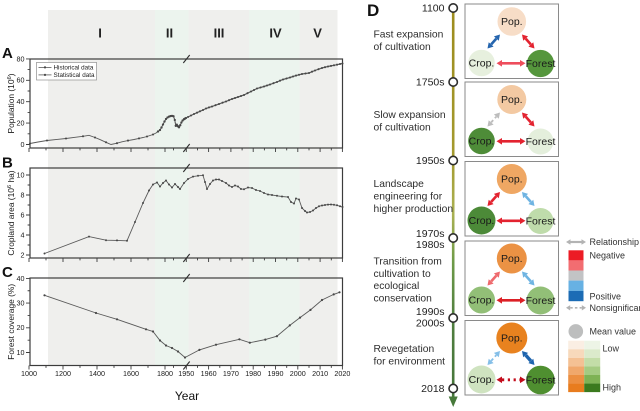  I want to click on svg-text: ecological, so click(397, 286).